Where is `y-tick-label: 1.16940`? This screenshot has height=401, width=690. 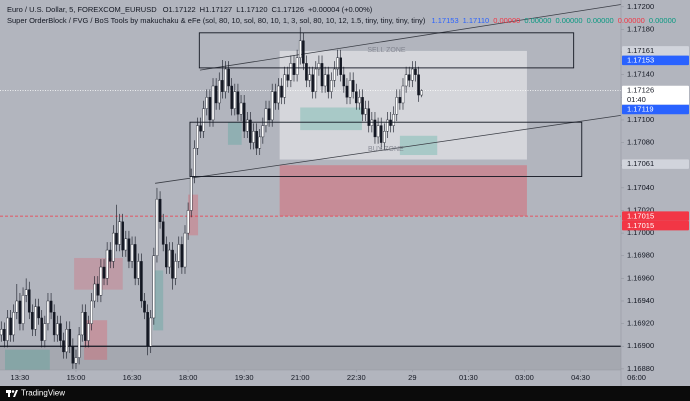 y-tick-label: 1.16940 is located at coordinates (640, 300).